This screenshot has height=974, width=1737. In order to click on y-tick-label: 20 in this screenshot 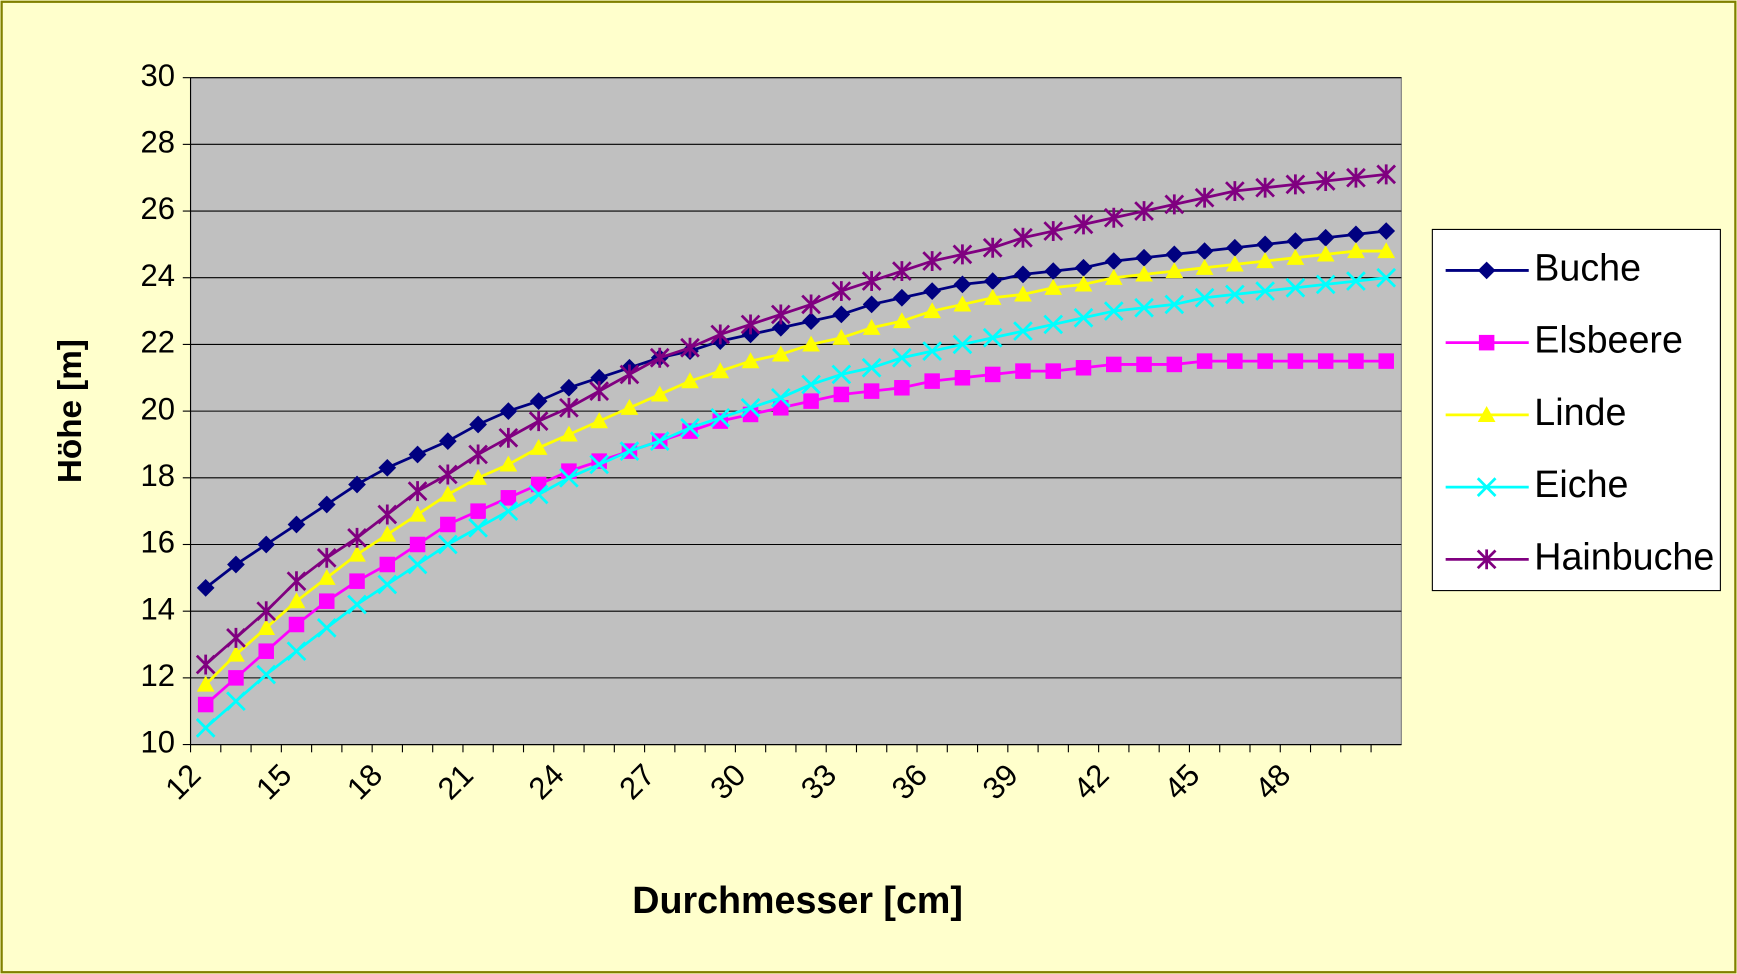, I will do `click(158, 408)`.